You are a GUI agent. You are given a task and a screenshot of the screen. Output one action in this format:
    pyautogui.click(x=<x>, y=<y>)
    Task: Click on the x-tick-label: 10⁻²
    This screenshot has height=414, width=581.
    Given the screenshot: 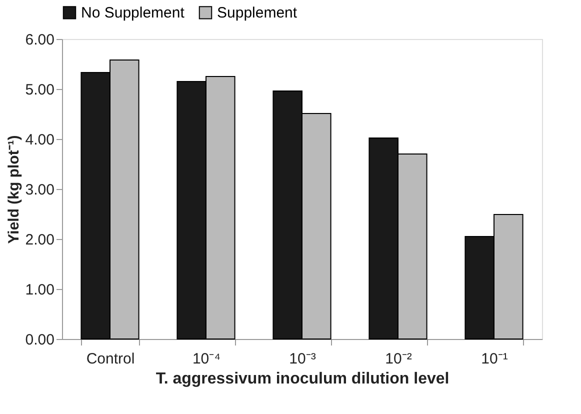 What is the action you would take?
    pyautogui.click(x=398, y=359)
    